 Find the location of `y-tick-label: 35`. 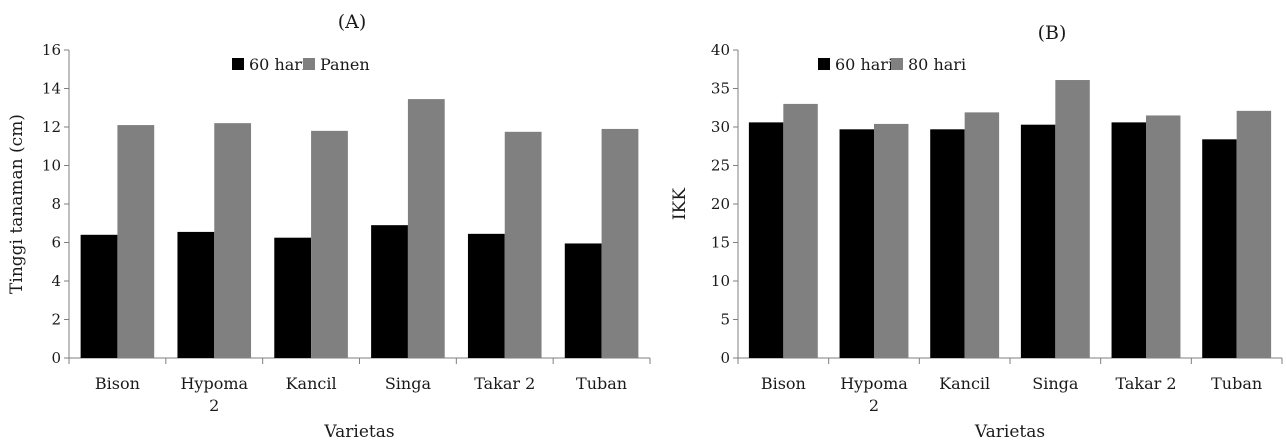

y-tick-label: 35 is located at coordinates (720, 89).